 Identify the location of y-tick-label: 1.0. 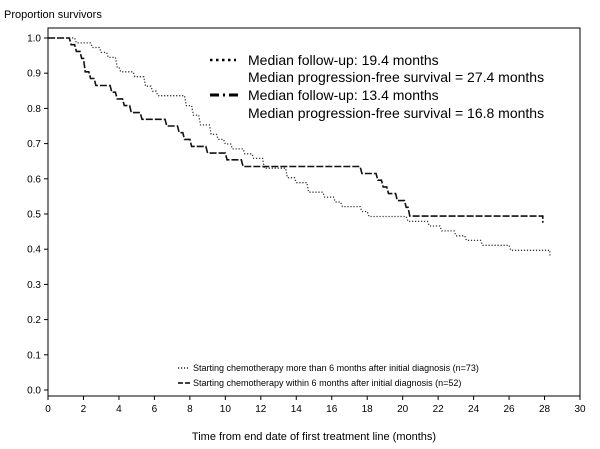
(34, 39).